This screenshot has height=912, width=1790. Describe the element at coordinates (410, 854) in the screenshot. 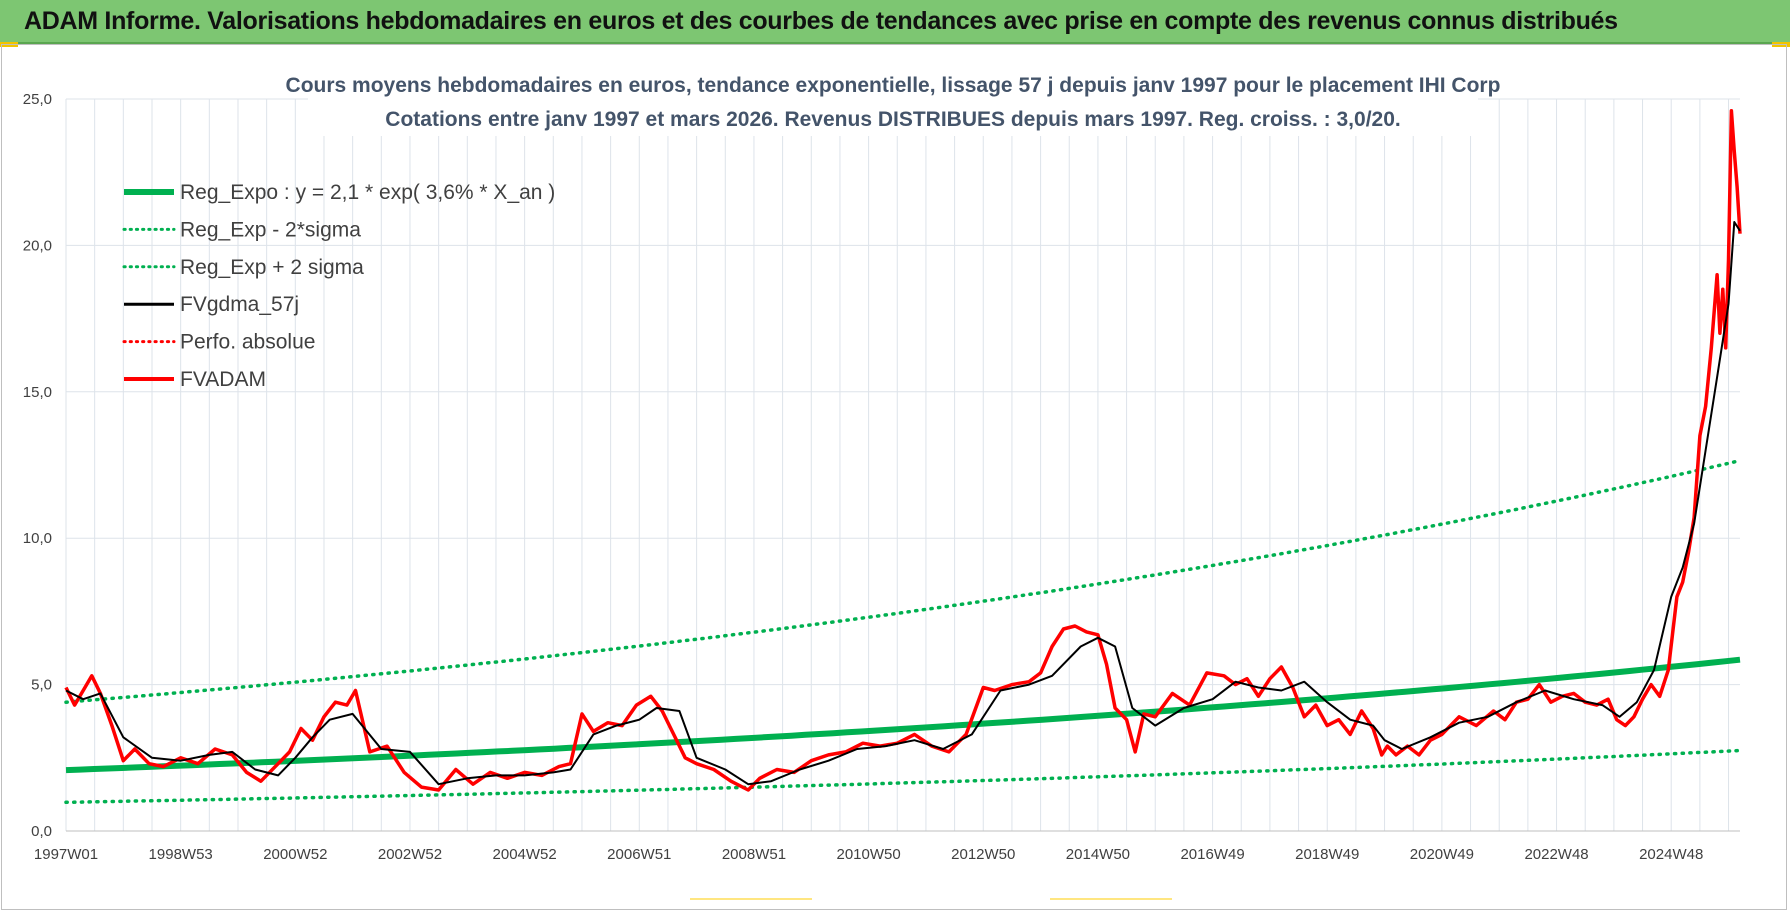

I see `x-tick-label: 2002W52` at that location.